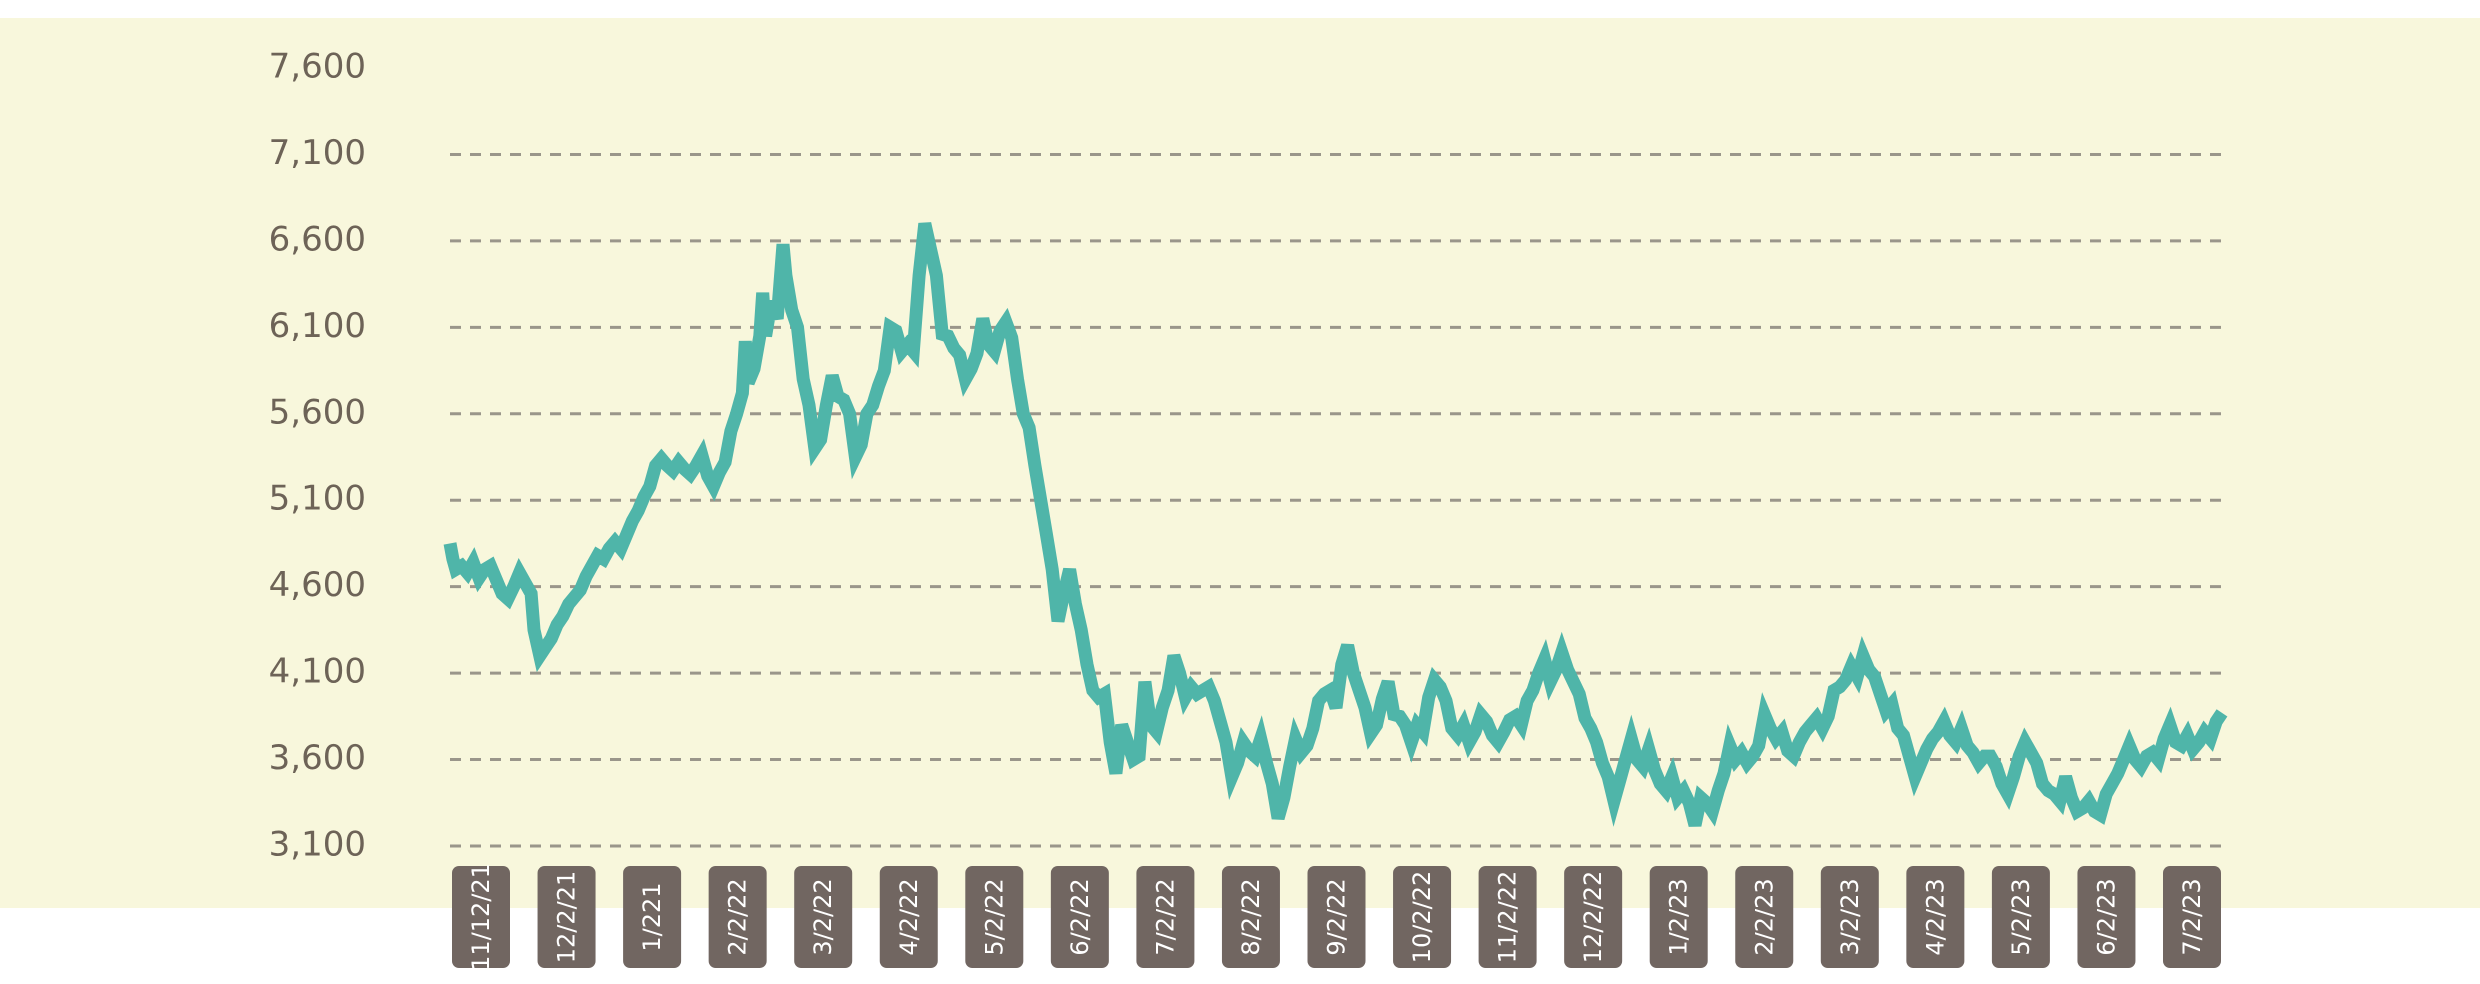  I want to click on x-date-badge: 5/2/22, so click(994, 917).